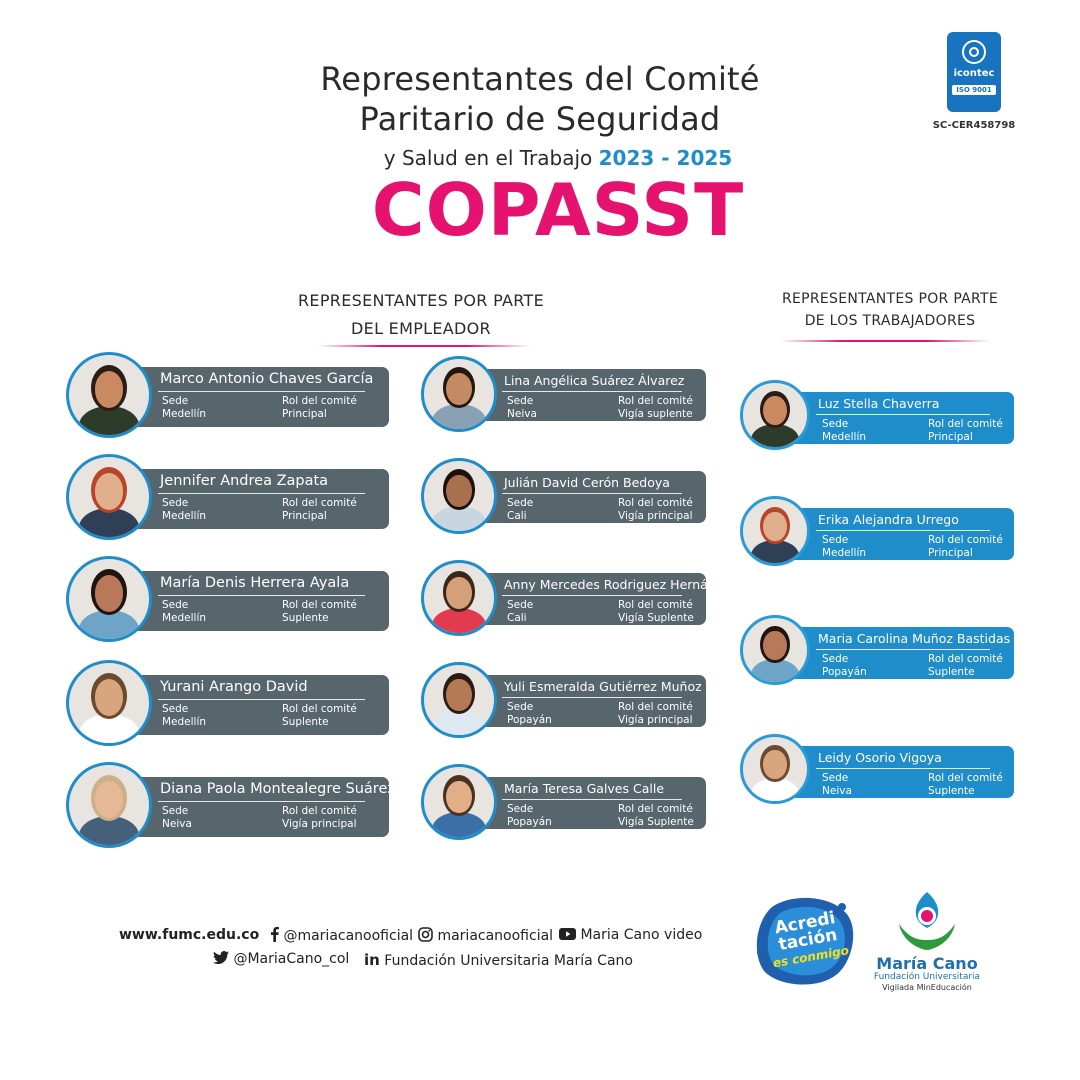 The image size is (1080, 1080). I want to click on title-line-3: y Salud en el Trabajo 2023 - 2025, so click(540, 158).